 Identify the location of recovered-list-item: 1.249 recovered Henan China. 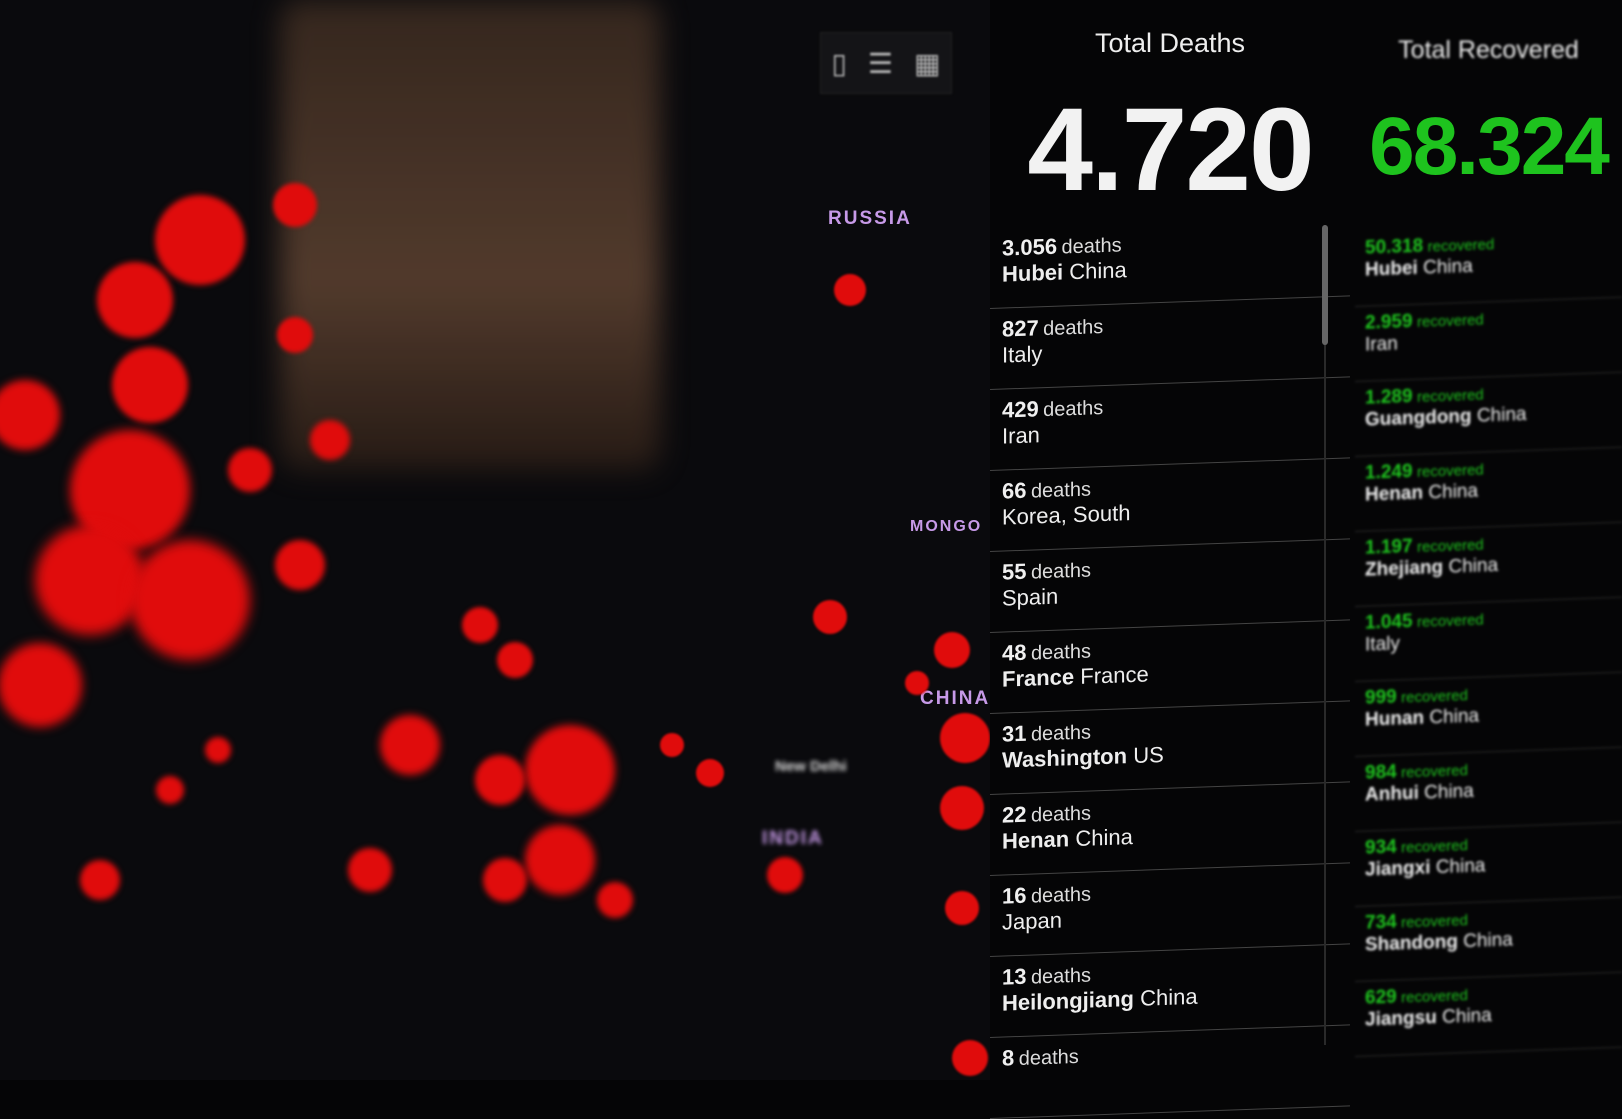
(1488, 489).